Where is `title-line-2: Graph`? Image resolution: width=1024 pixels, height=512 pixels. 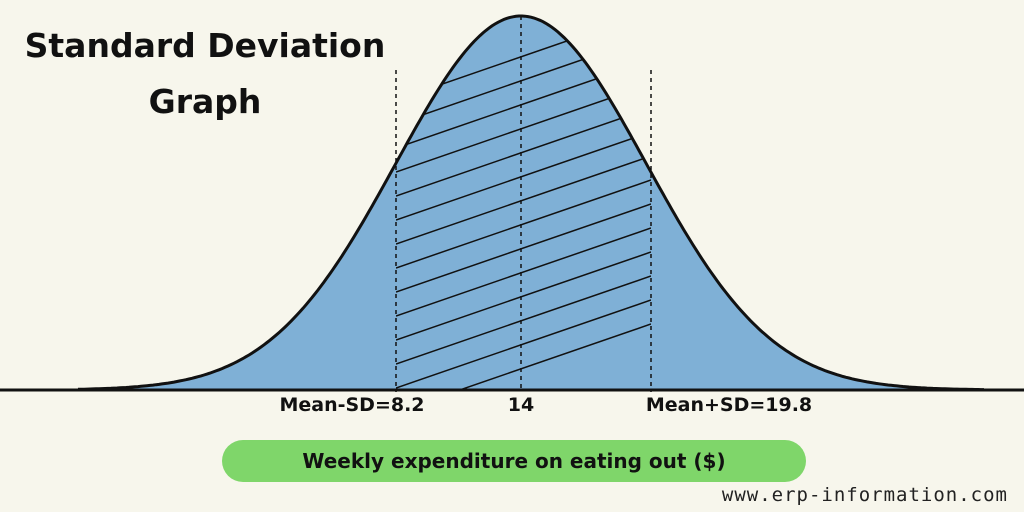 title-line-2: Graph is located at coordinates (205, 101).